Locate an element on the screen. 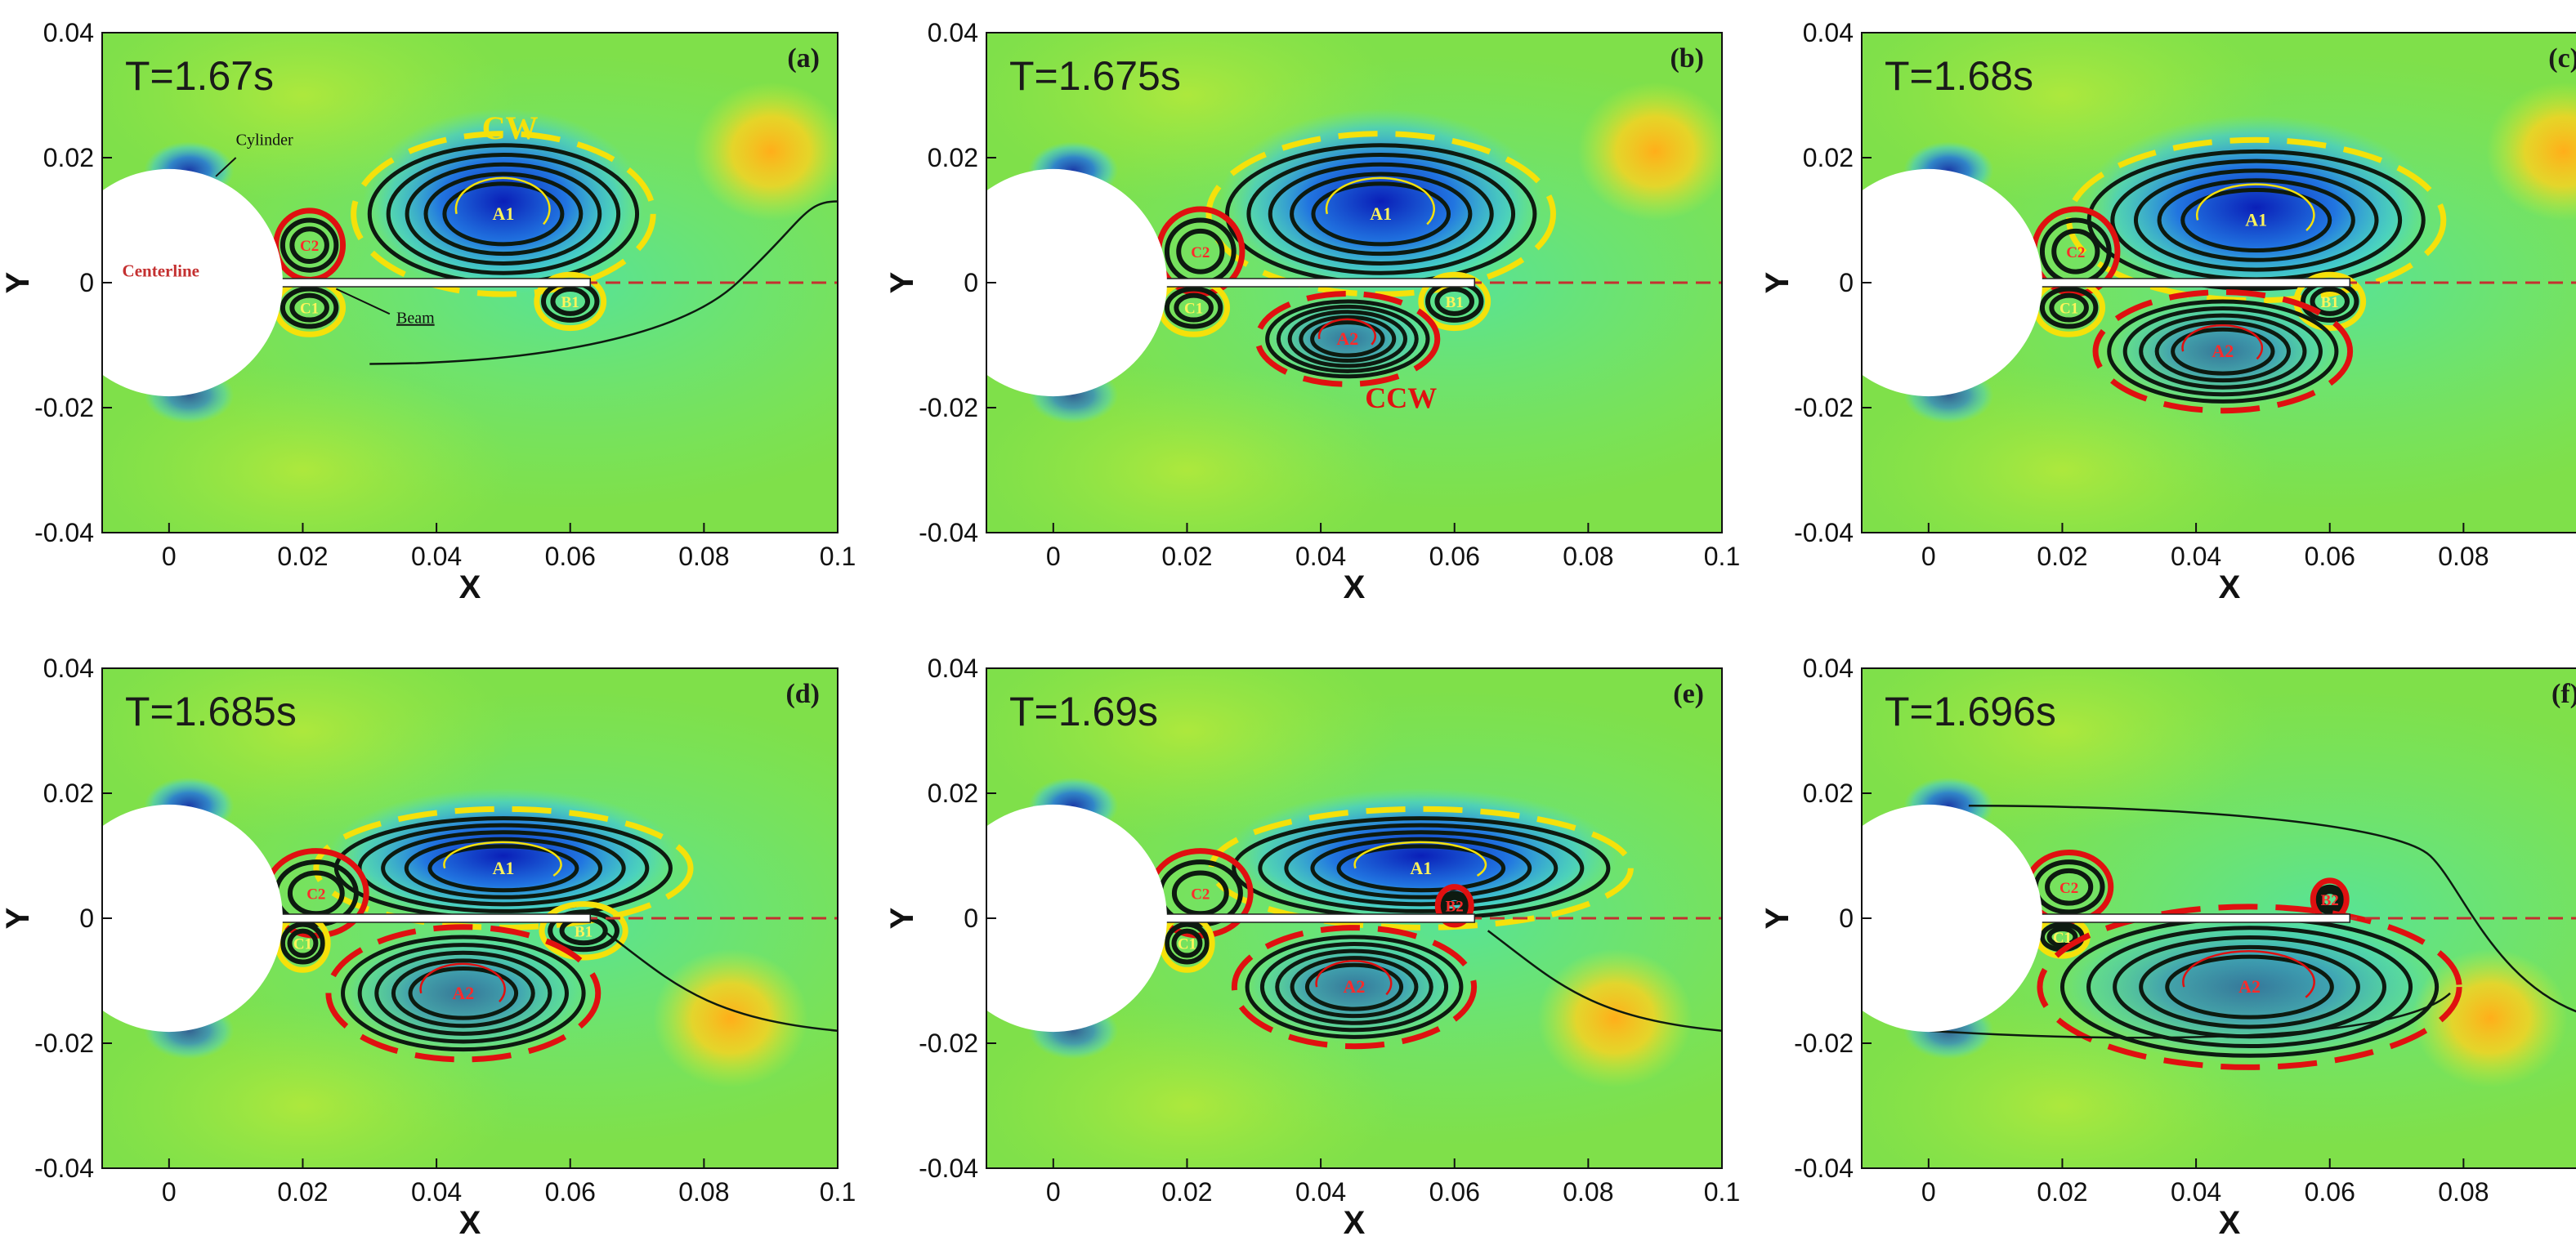 The height and width of the screenshot is (1254, 2576). time-label: T=1.675s is located at coordinates (1095, 76).